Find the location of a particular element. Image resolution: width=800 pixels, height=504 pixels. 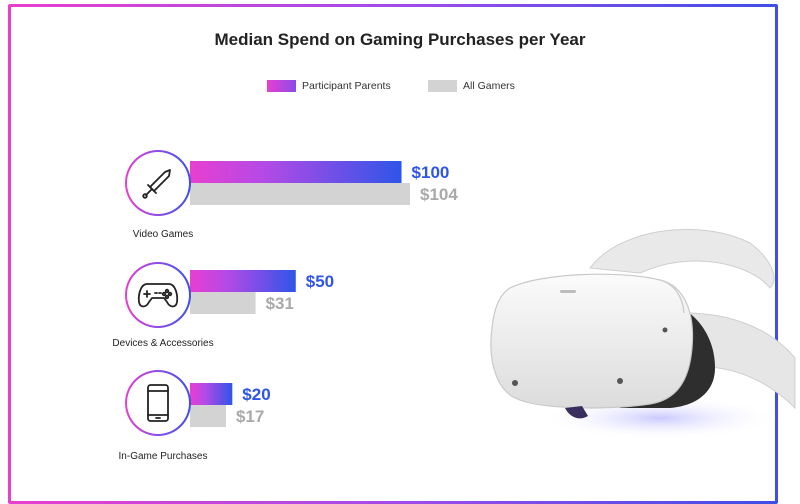

value-label-participant-parents-devices-accessories: $50 is located at coordinates (320, 281).